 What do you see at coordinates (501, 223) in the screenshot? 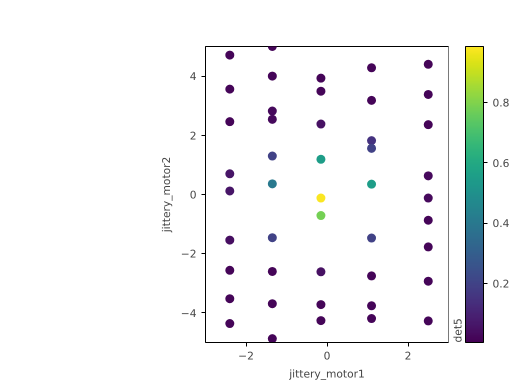
I see `color-bar-label: 0.4` at bounding box center [501, 223].